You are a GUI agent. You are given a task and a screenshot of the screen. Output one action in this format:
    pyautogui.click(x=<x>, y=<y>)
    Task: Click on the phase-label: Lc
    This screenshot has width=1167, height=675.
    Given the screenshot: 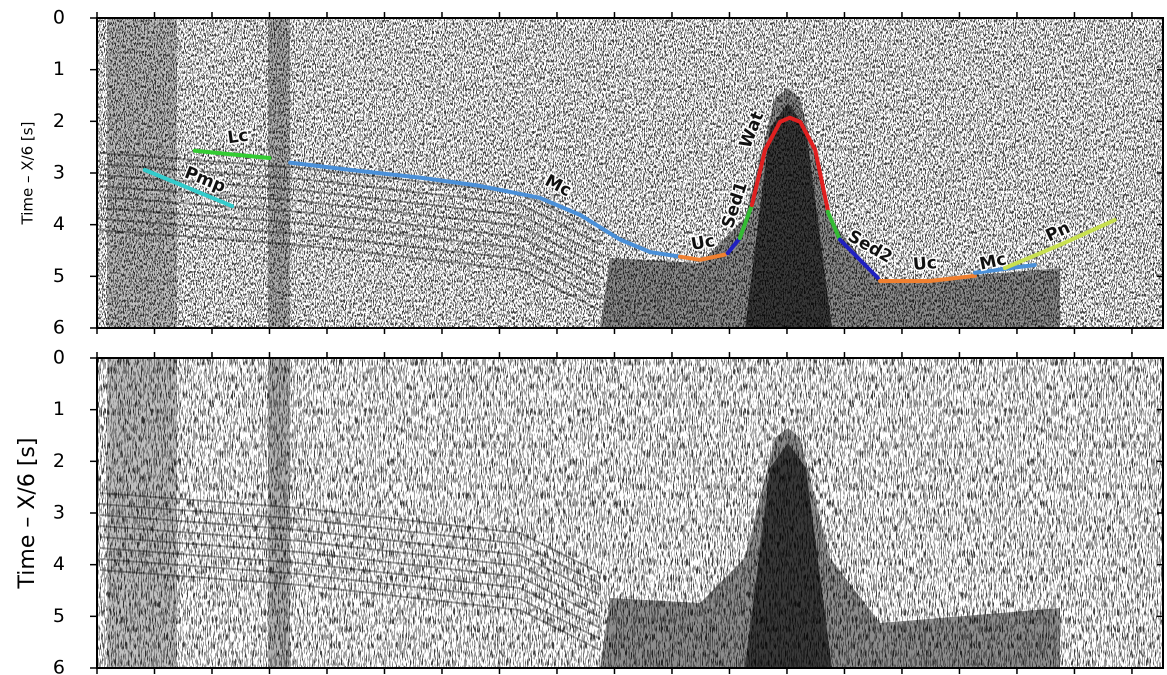 What is the action you would take?
    pyautogui.click(x=238, y=137)
    